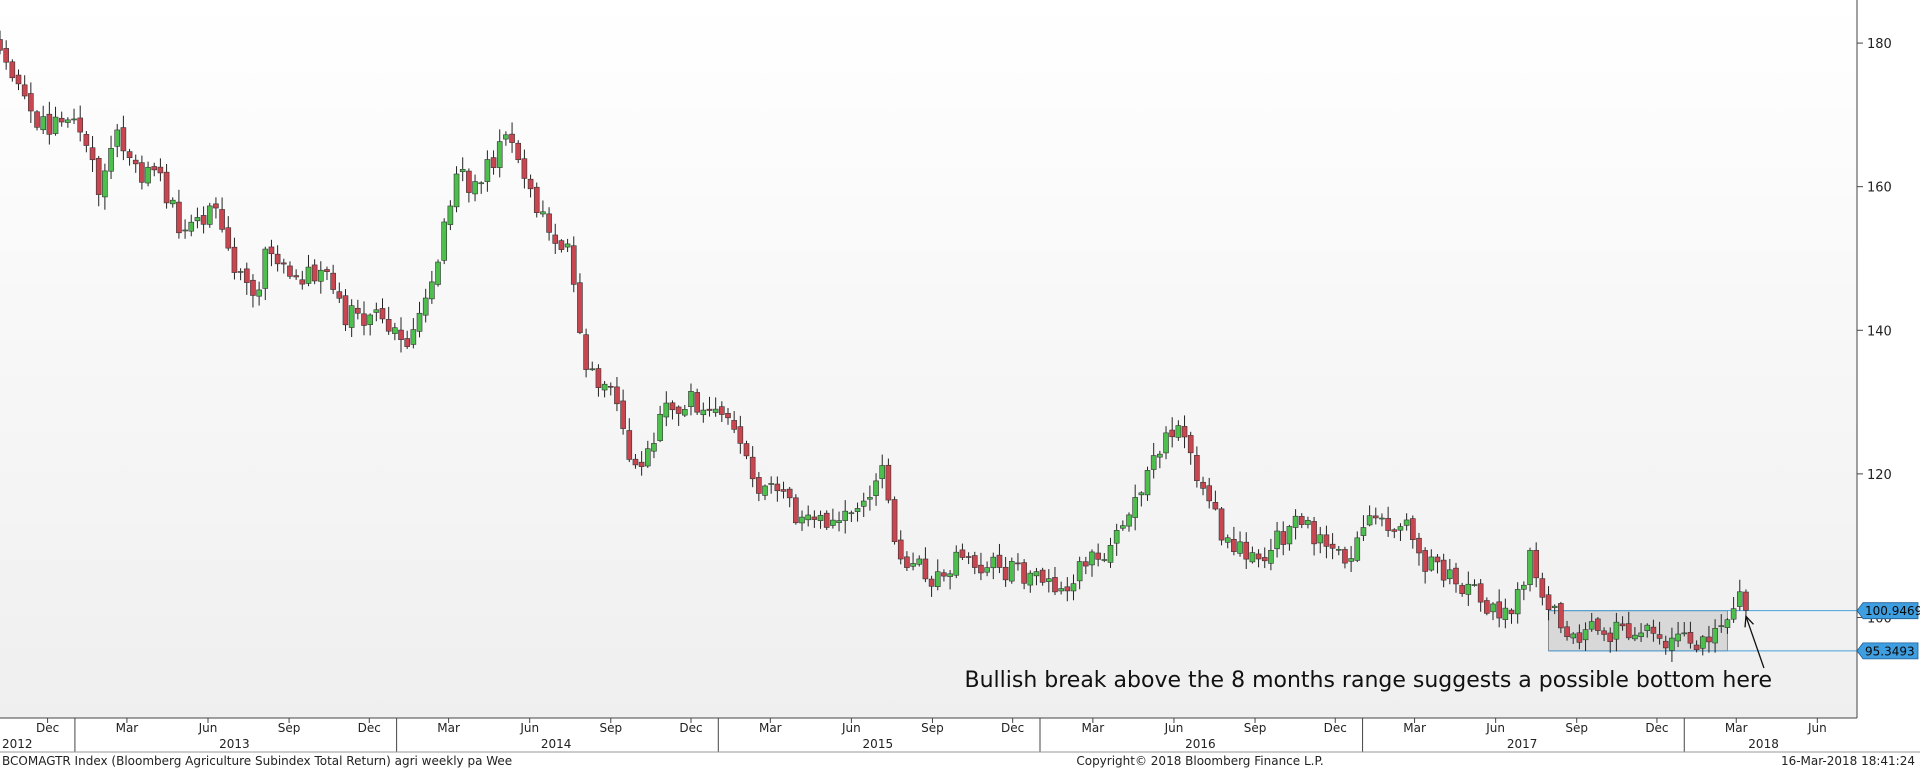  Describe the element at coordinates (1749, 621) in the screenshot. I see `annotation-arrow-head` at that location.